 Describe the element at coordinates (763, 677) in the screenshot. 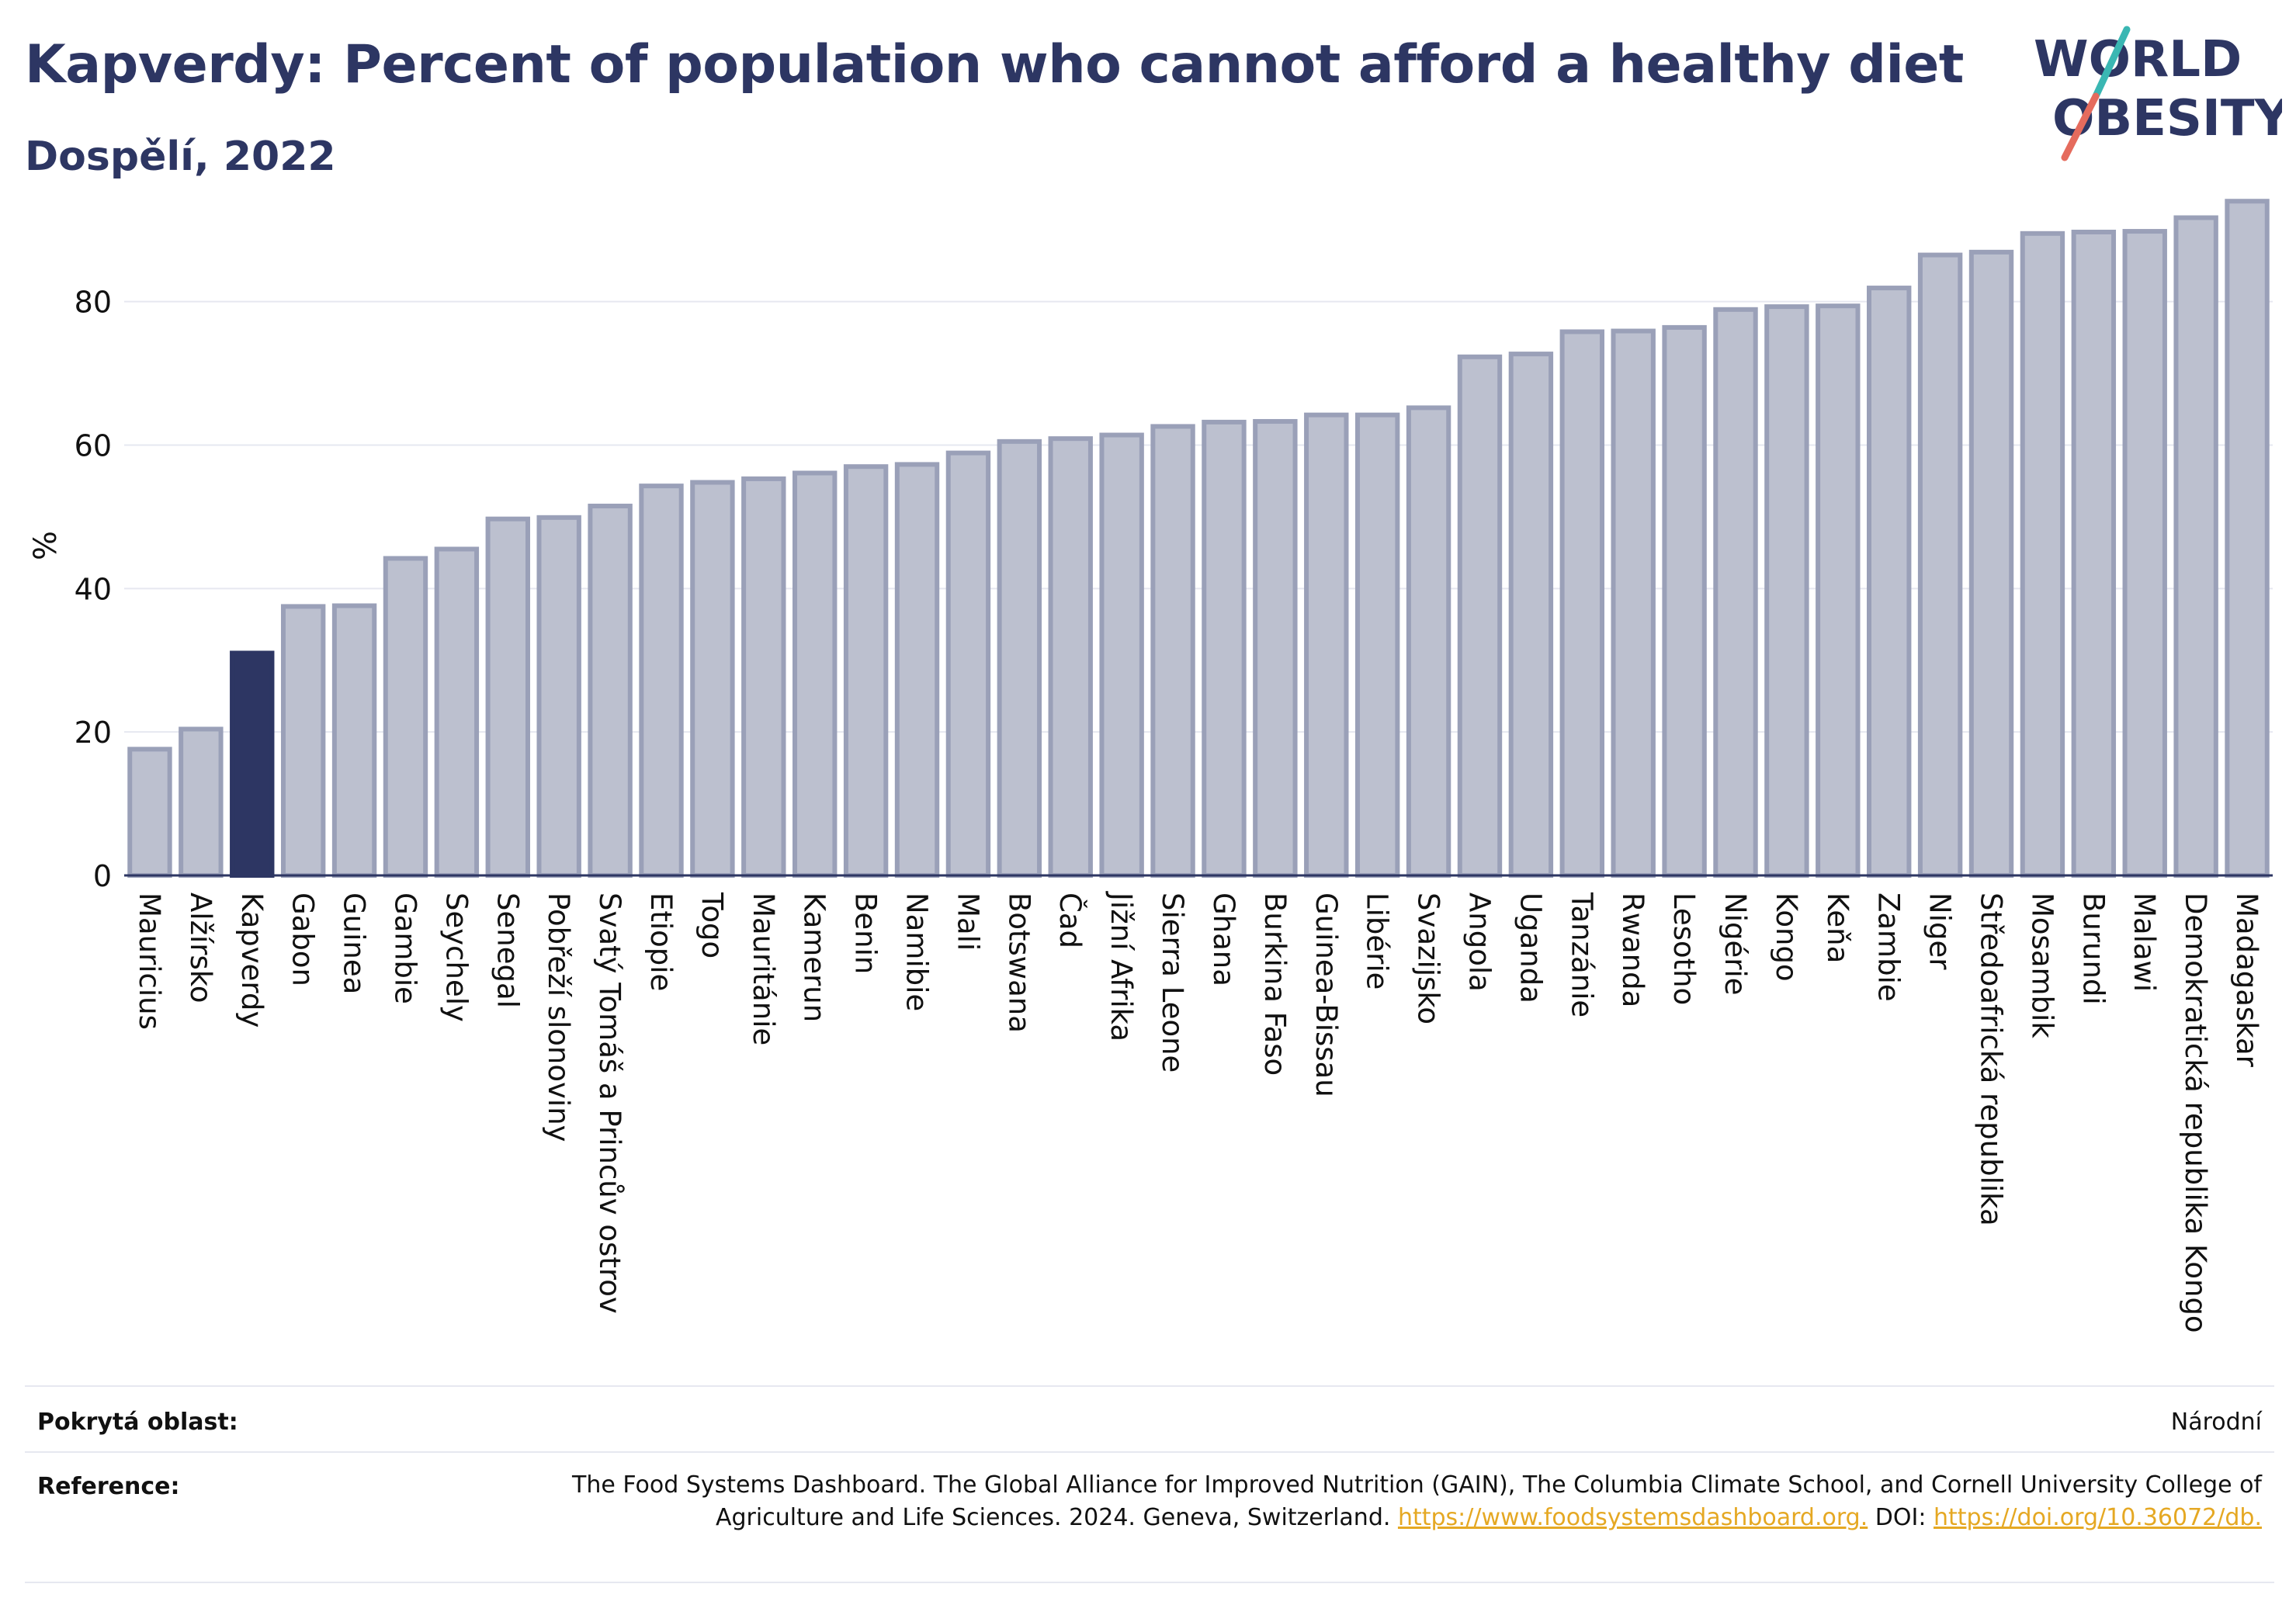

I see `bar-mauritánie` at that location.